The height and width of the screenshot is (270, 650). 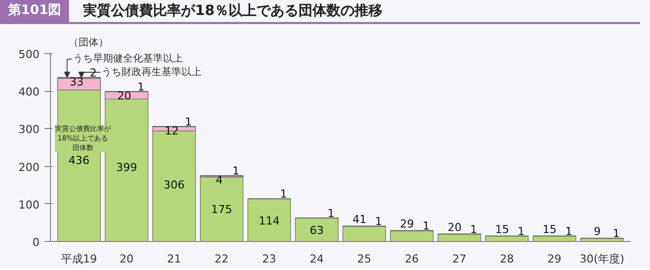 I want to click on y-tick-label: 200, so click(x=29, y=167).